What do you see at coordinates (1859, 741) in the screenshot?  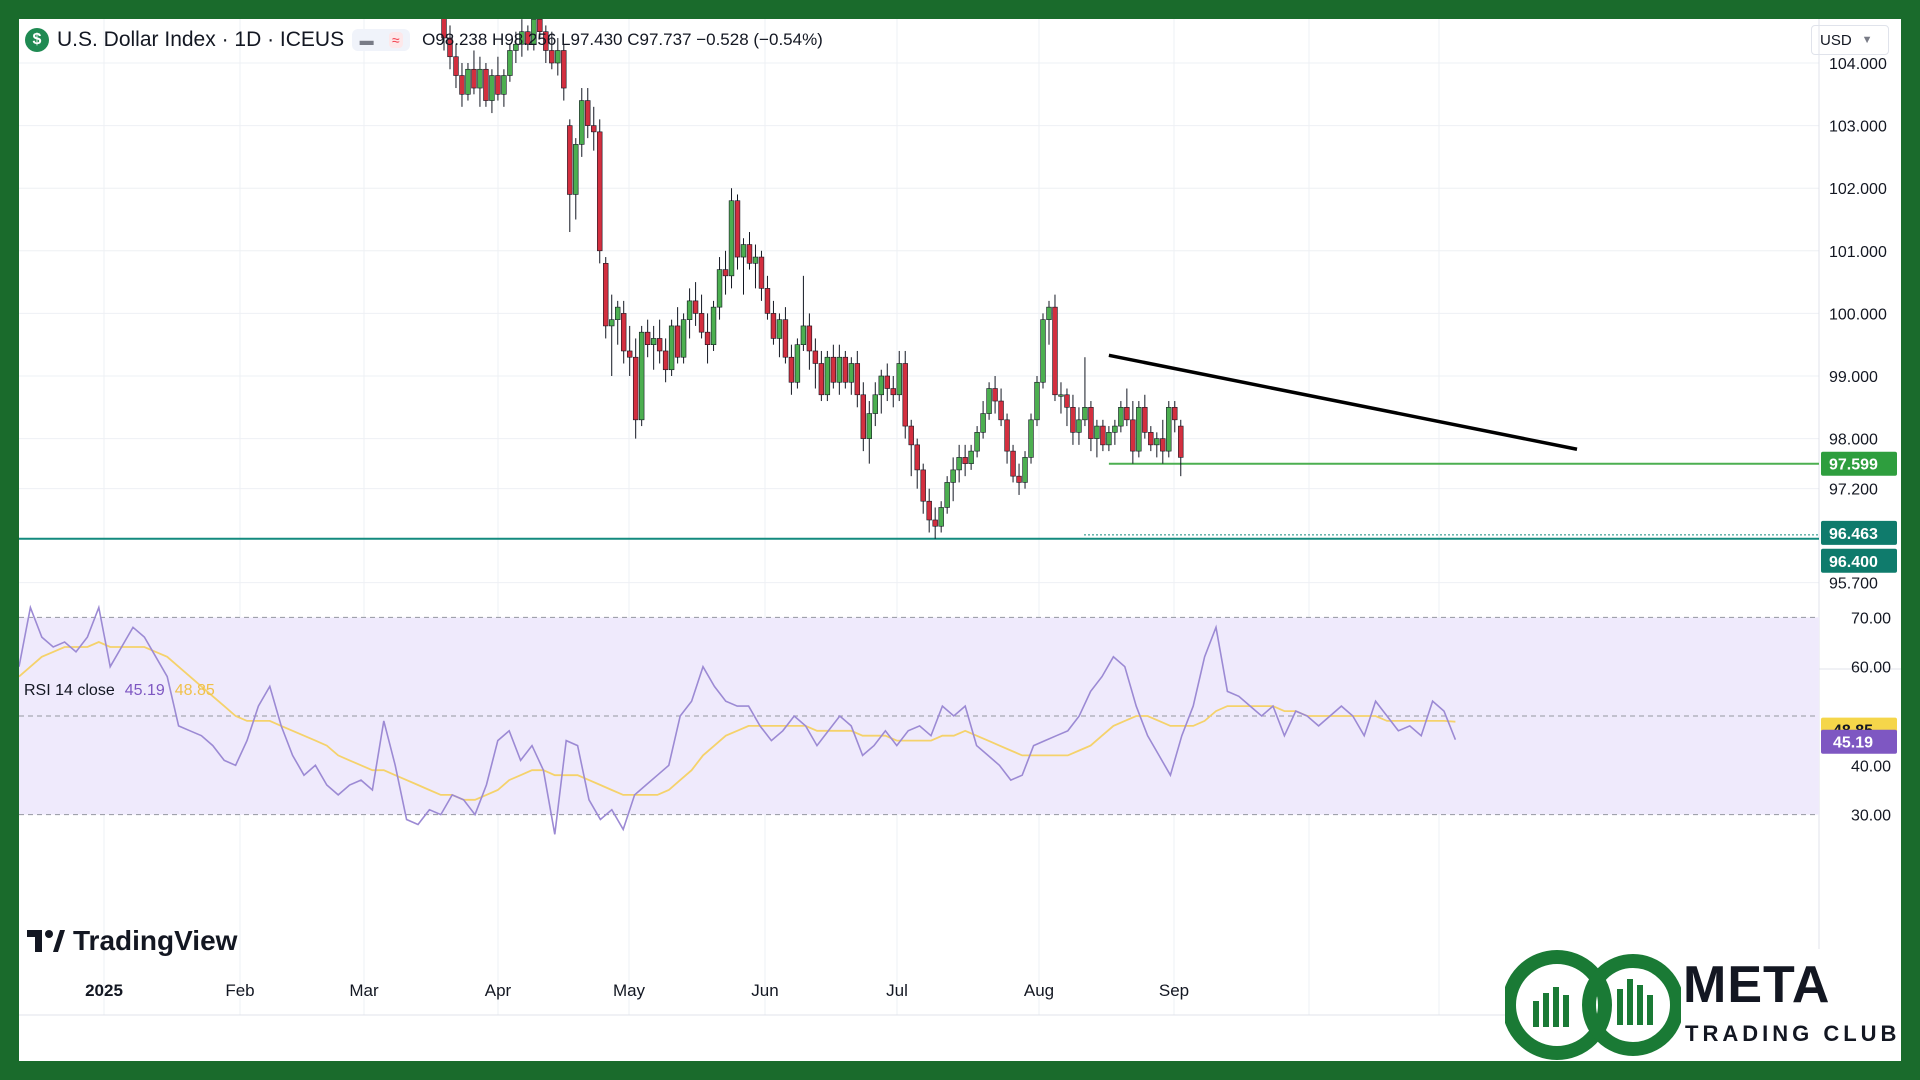 I see `rsi-badge` at bounding box center [1859, 741].